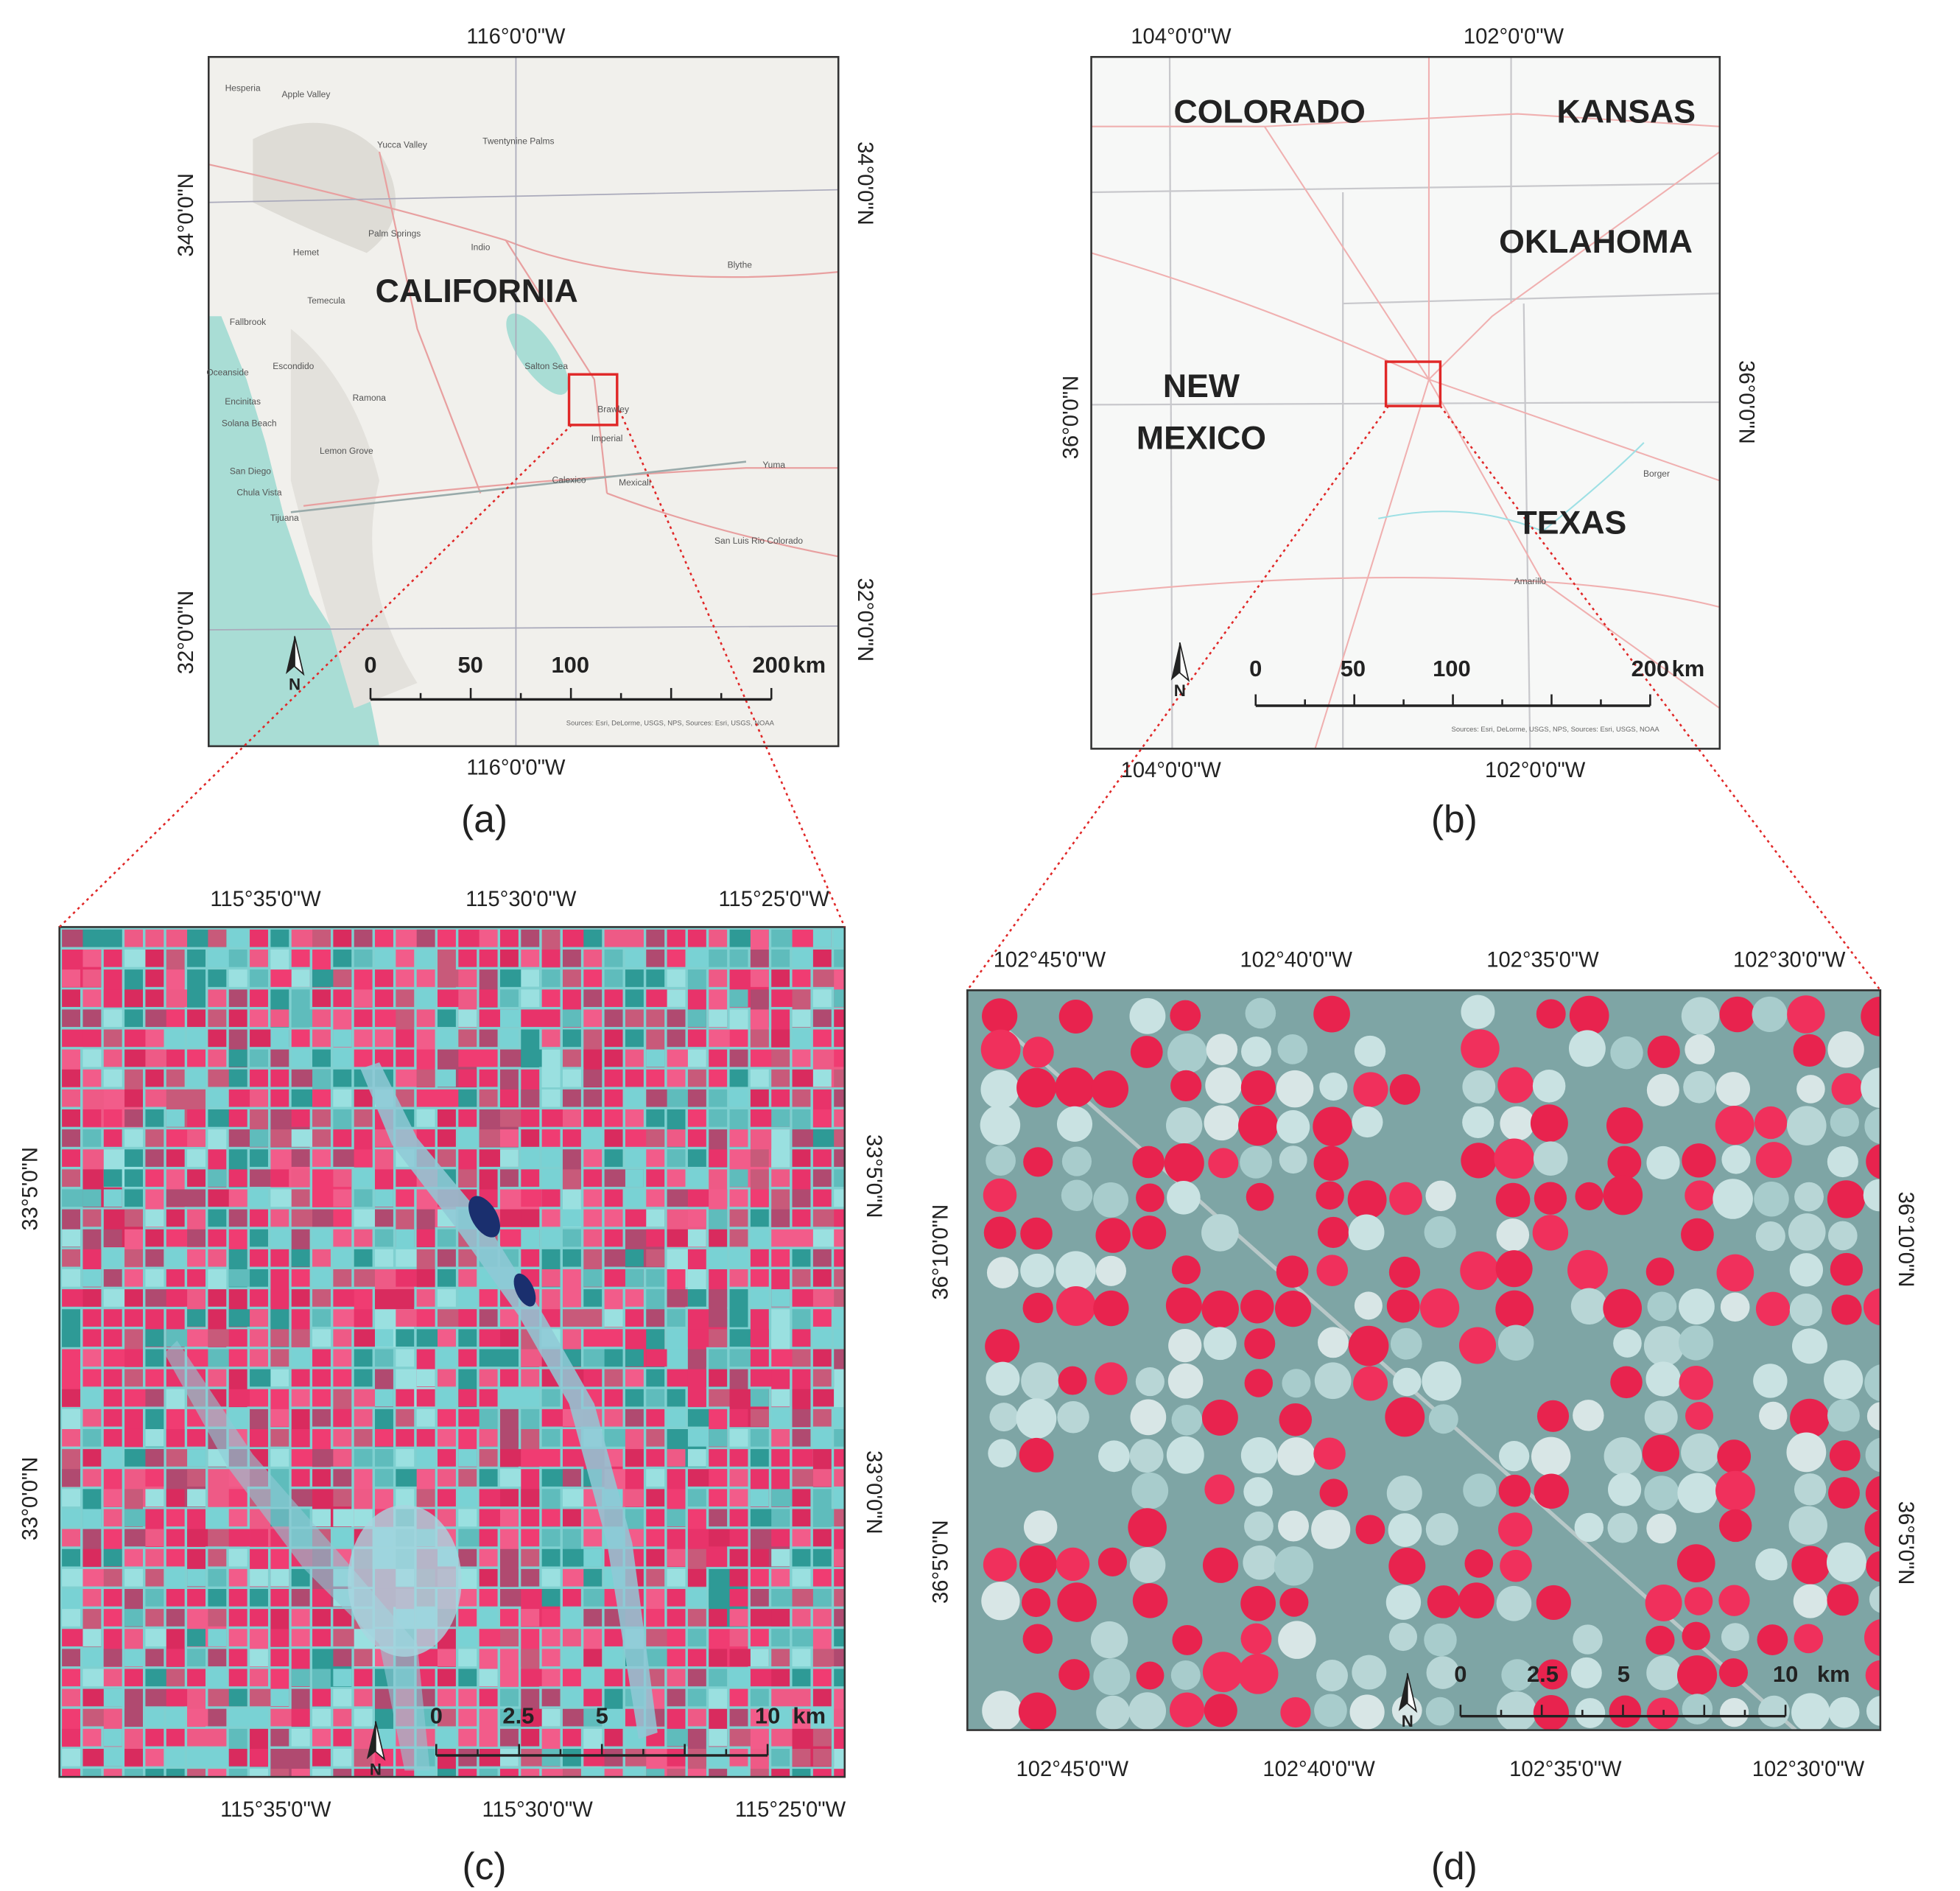  What do you see at coordinates (1656, 474) in the screenshot?
I see `place-name: Borger` at bounding box center [1656, 474].